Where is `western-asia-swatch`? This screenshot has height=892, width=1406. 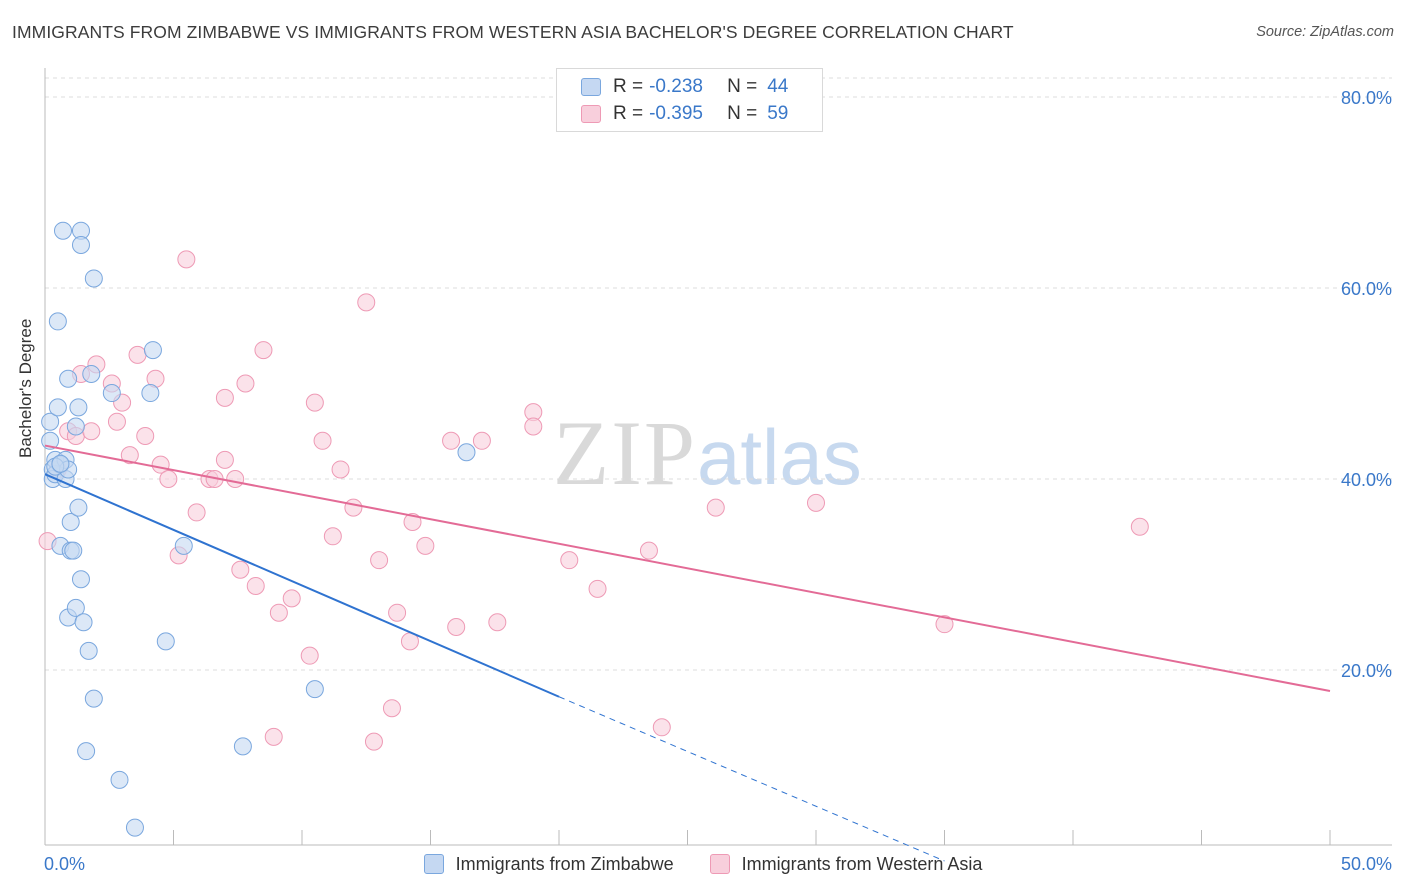
western-asia-swatch is located at coordinates (591, 114).